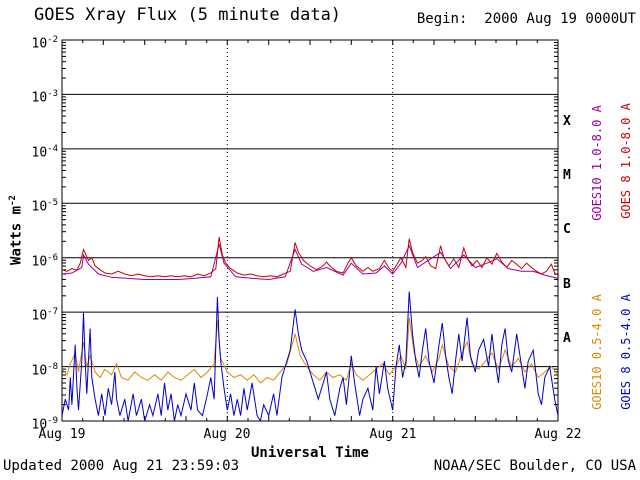 The image size is (640, 480). I want to click on chart-title: GOES Xray Flux (5 minute data), so click(188, 15).